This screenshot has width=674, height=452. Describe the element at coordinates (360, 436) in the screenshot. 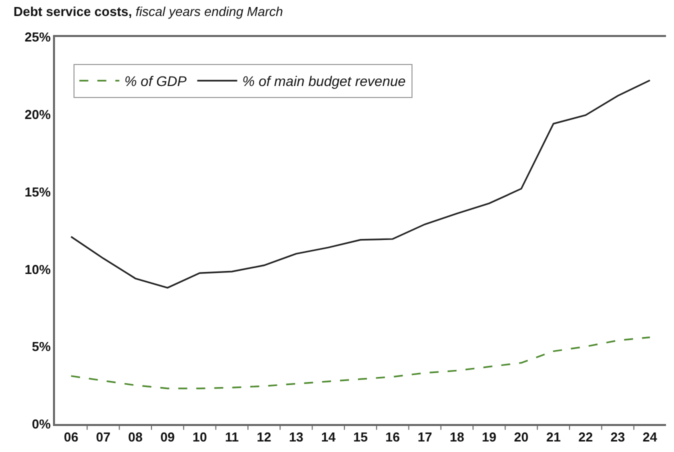

I see `x-tick-label: 15` at that location.